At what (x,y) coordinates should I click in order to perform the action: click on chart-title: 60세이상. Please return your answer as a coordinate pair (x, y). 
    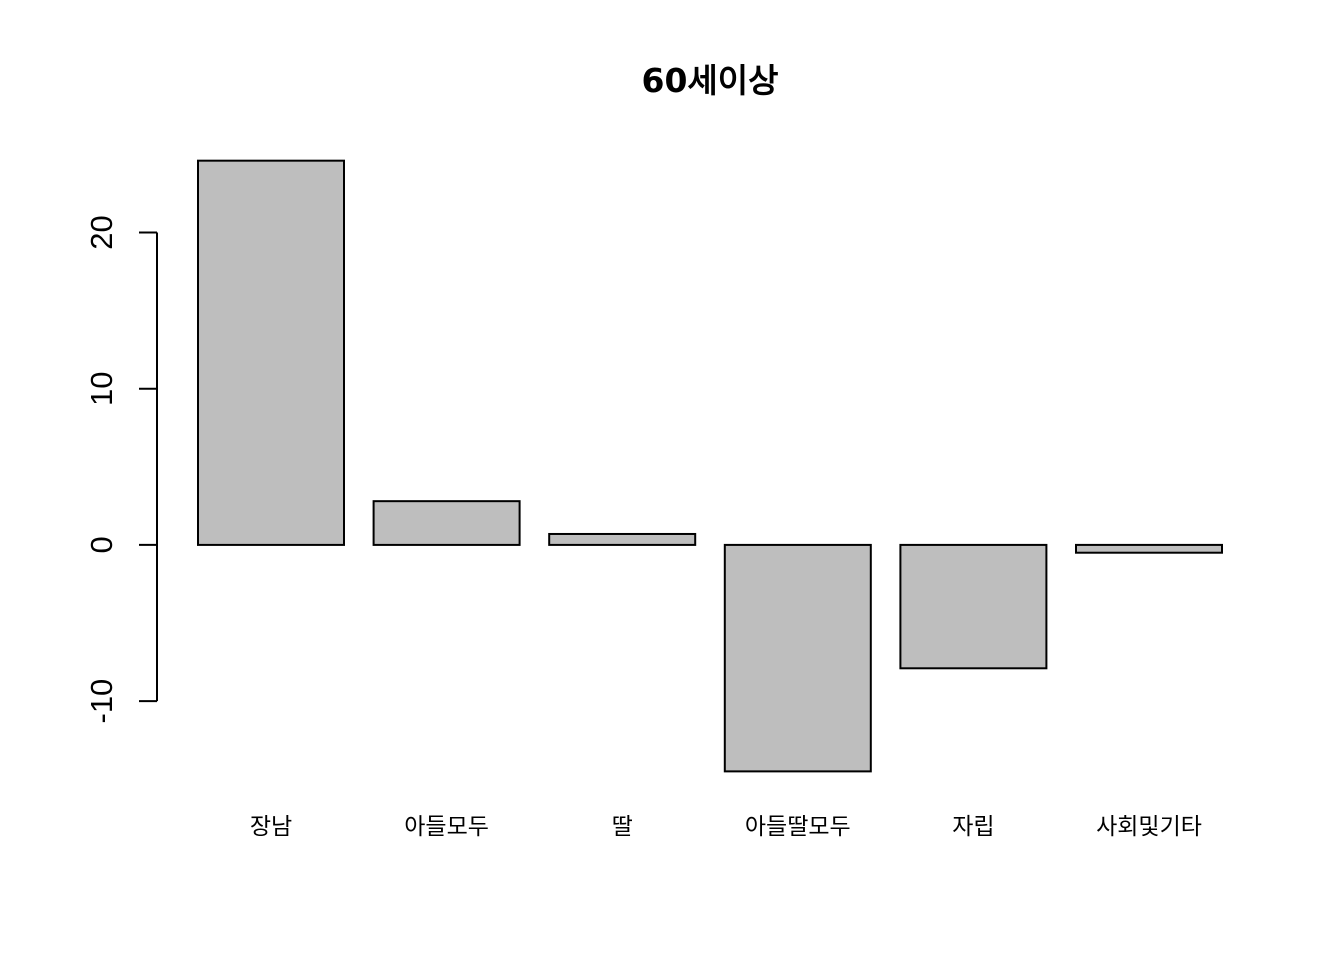
    Looking at the image, I should click on (709, 80).